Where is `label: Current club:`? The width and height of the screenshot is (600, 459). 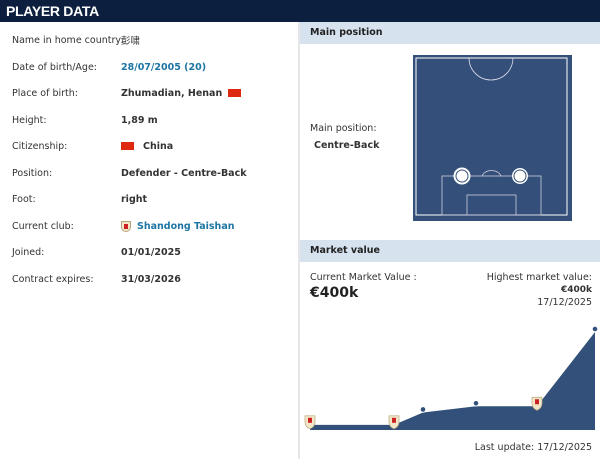
label: Current club: is located at coordinates (43, 226).